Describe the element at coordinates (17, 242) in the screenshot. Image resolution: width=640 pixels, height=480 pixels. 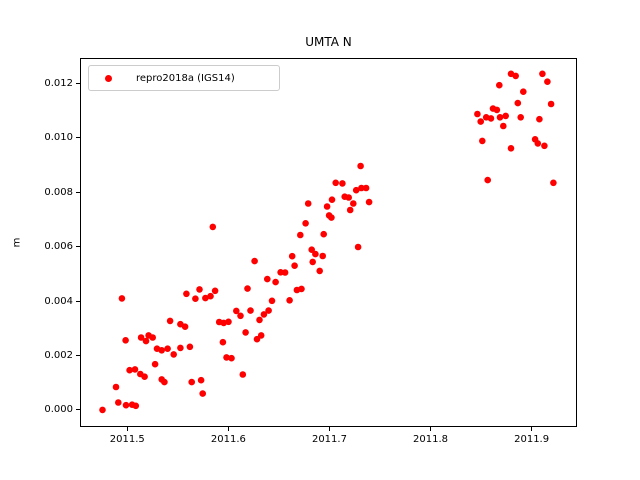
I see `y-axis-label: m` at that location.